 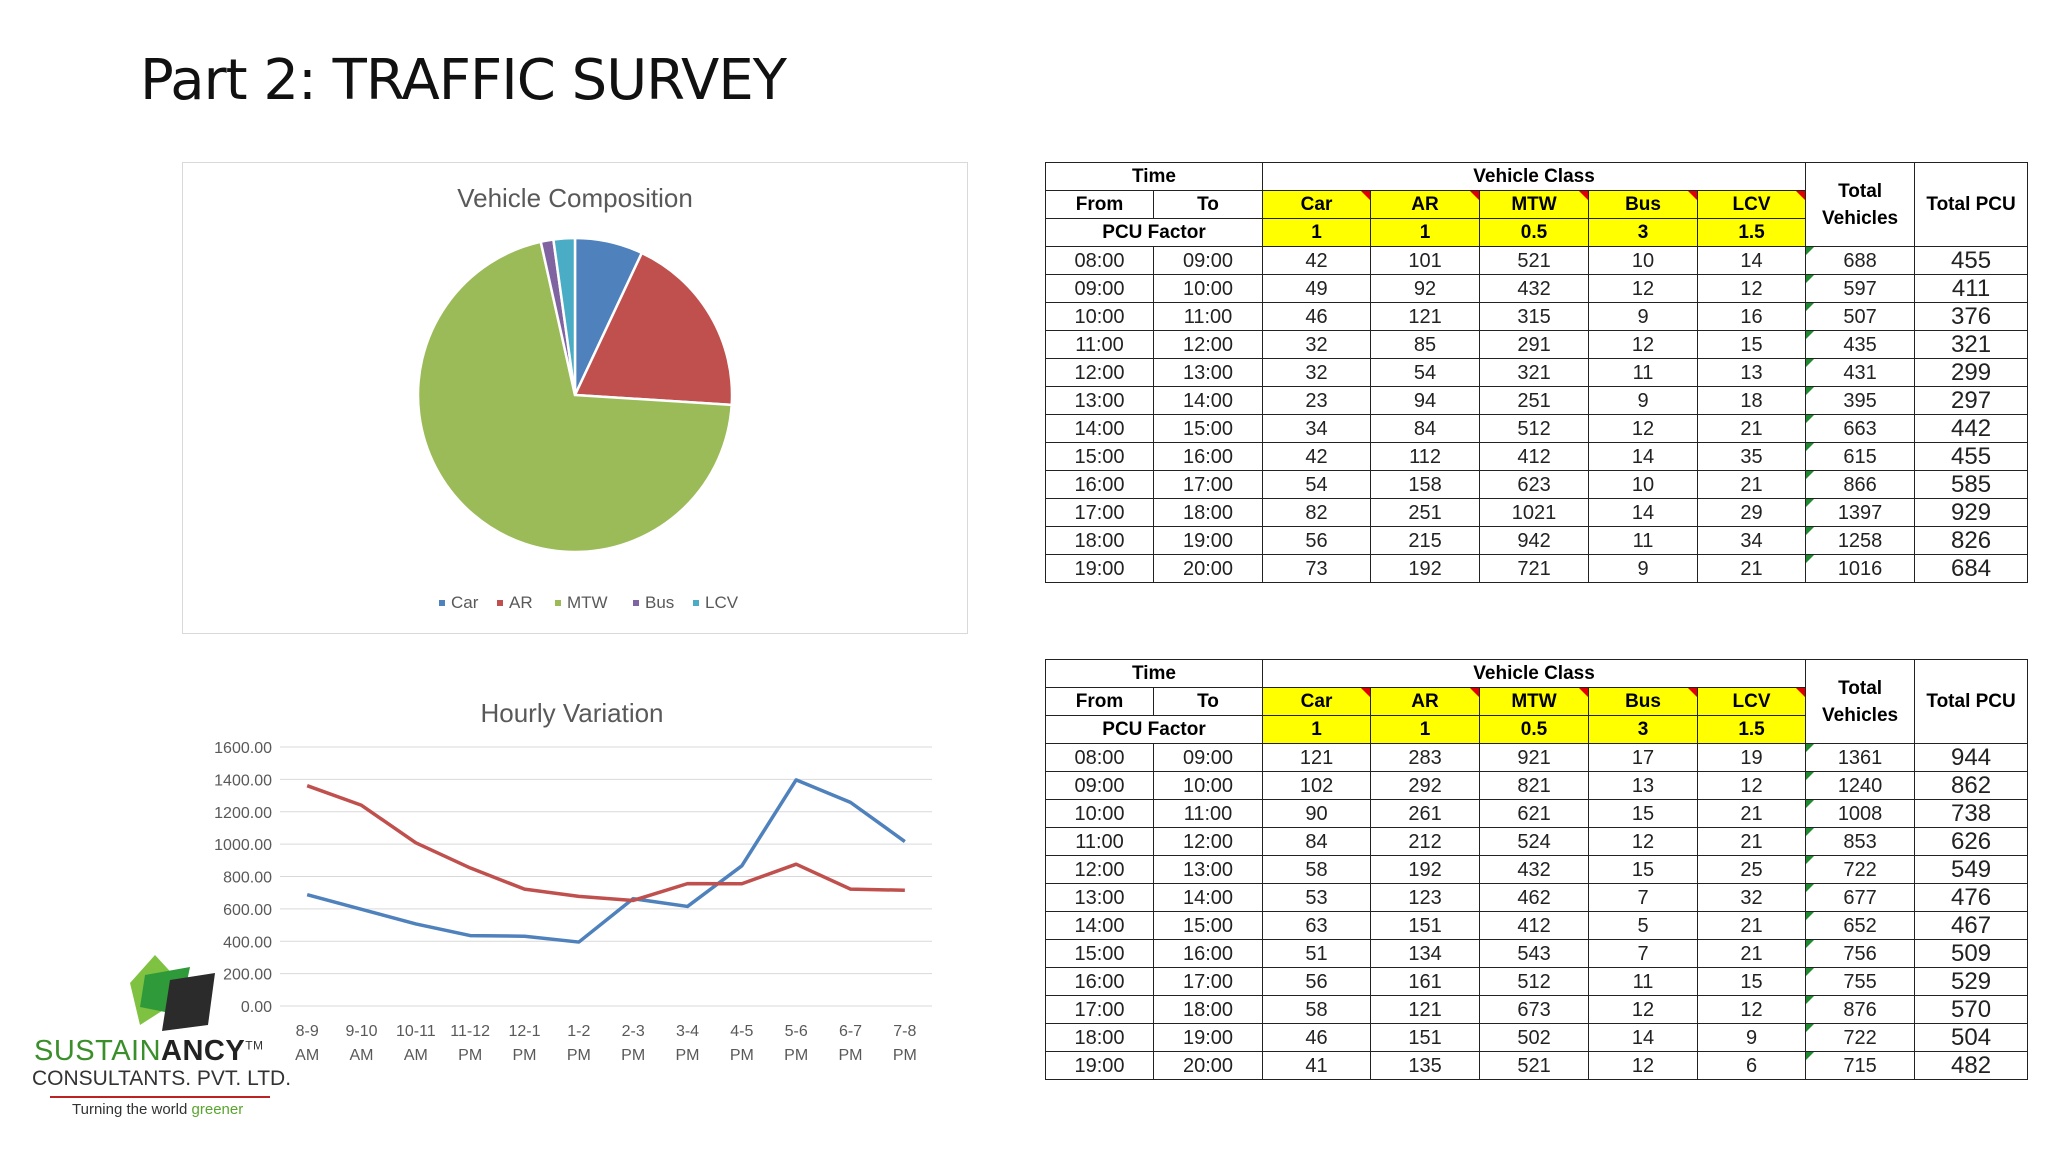 What do you see at coordinates (1971, 484) in the screenshot?
I see `table-cell: 585` at bounding box center [1971, 484].